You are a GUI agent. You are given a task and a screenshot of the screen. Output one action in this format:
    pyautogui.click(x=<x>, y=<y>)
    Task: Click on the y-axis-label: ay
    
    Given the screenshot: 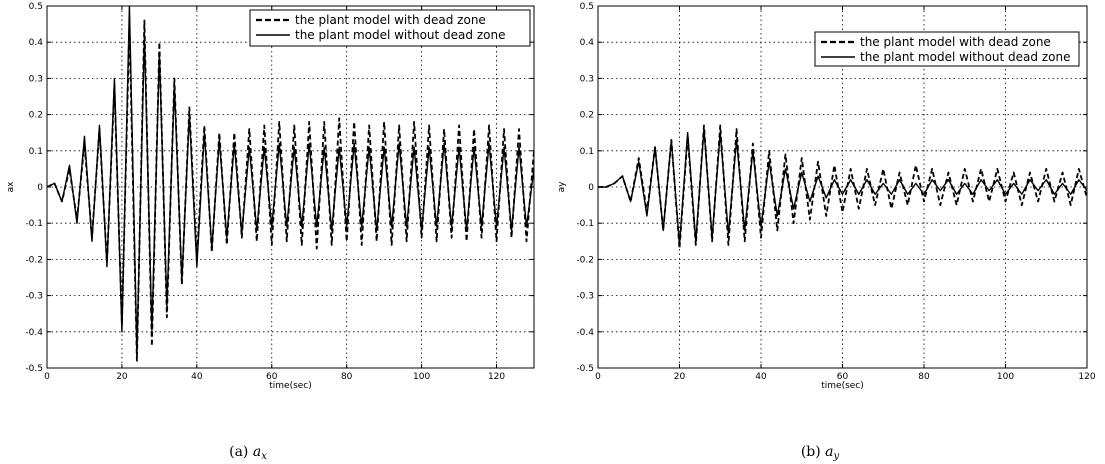 What is the action you would take?
    pyautogui.click(x=562, y=187)
    